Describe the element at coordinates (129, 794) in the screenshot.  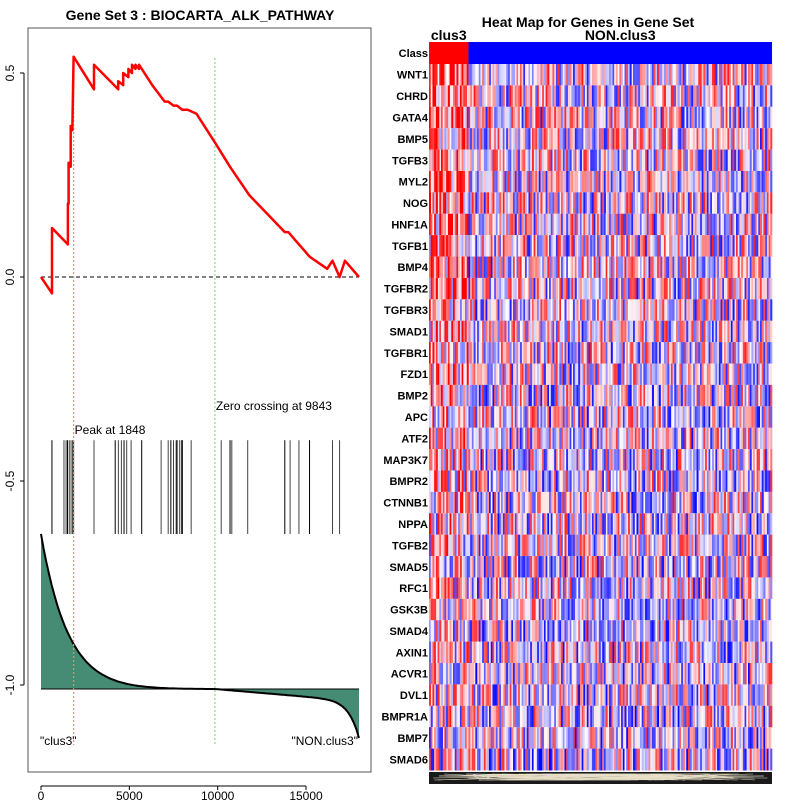
I see `x-tick-label: 5000` at that location.